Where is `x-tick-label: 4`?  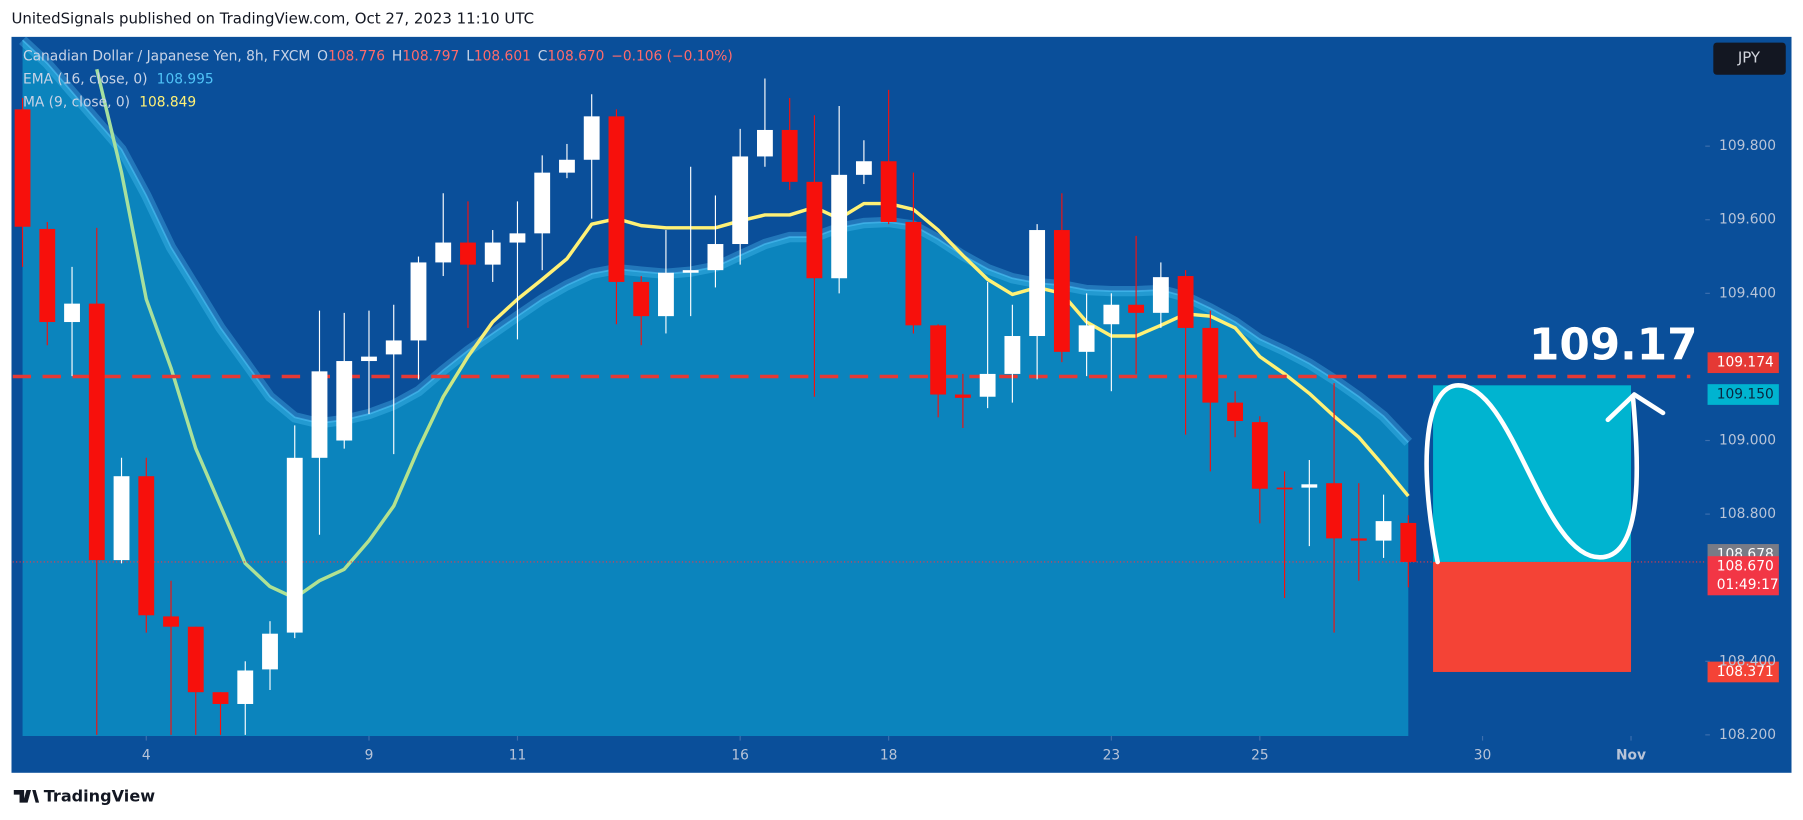
x-tick-label: 4 is located at coordinates (146, 756).